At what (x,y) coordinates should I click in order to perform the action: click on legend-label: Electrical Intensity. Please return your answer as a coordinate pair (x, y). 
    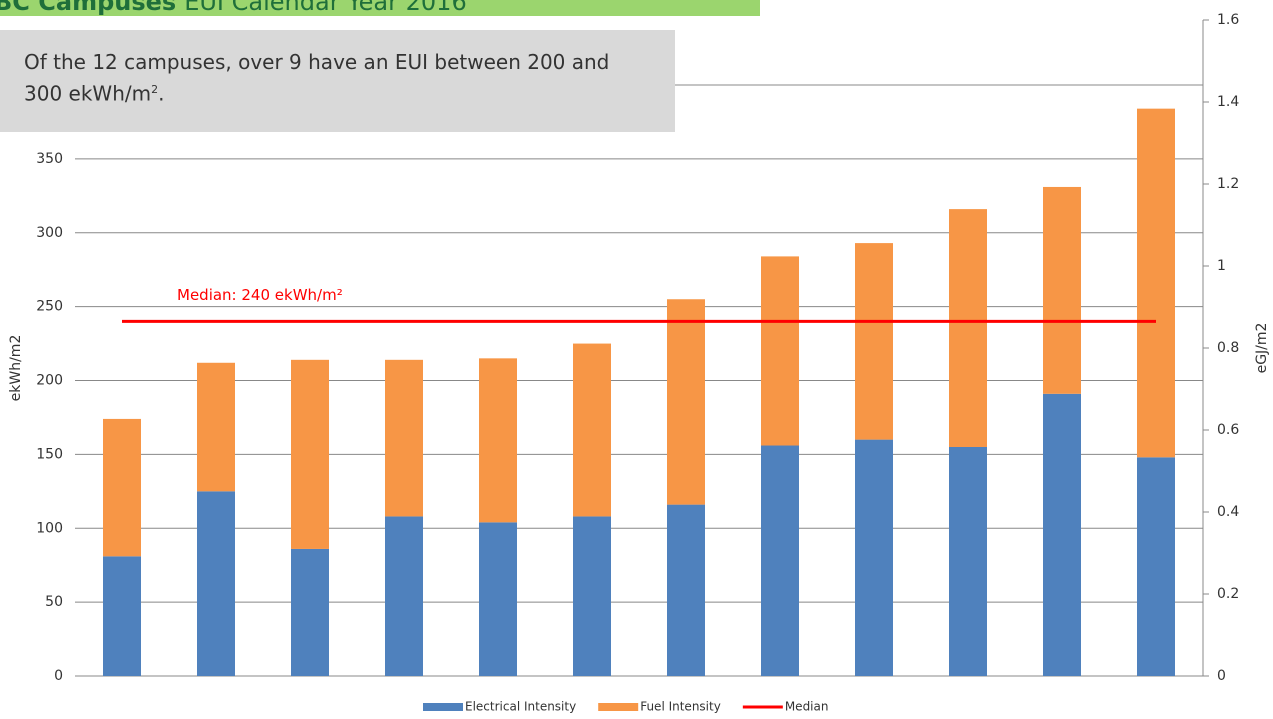
    Looking at the image, I should click on (520, 707).